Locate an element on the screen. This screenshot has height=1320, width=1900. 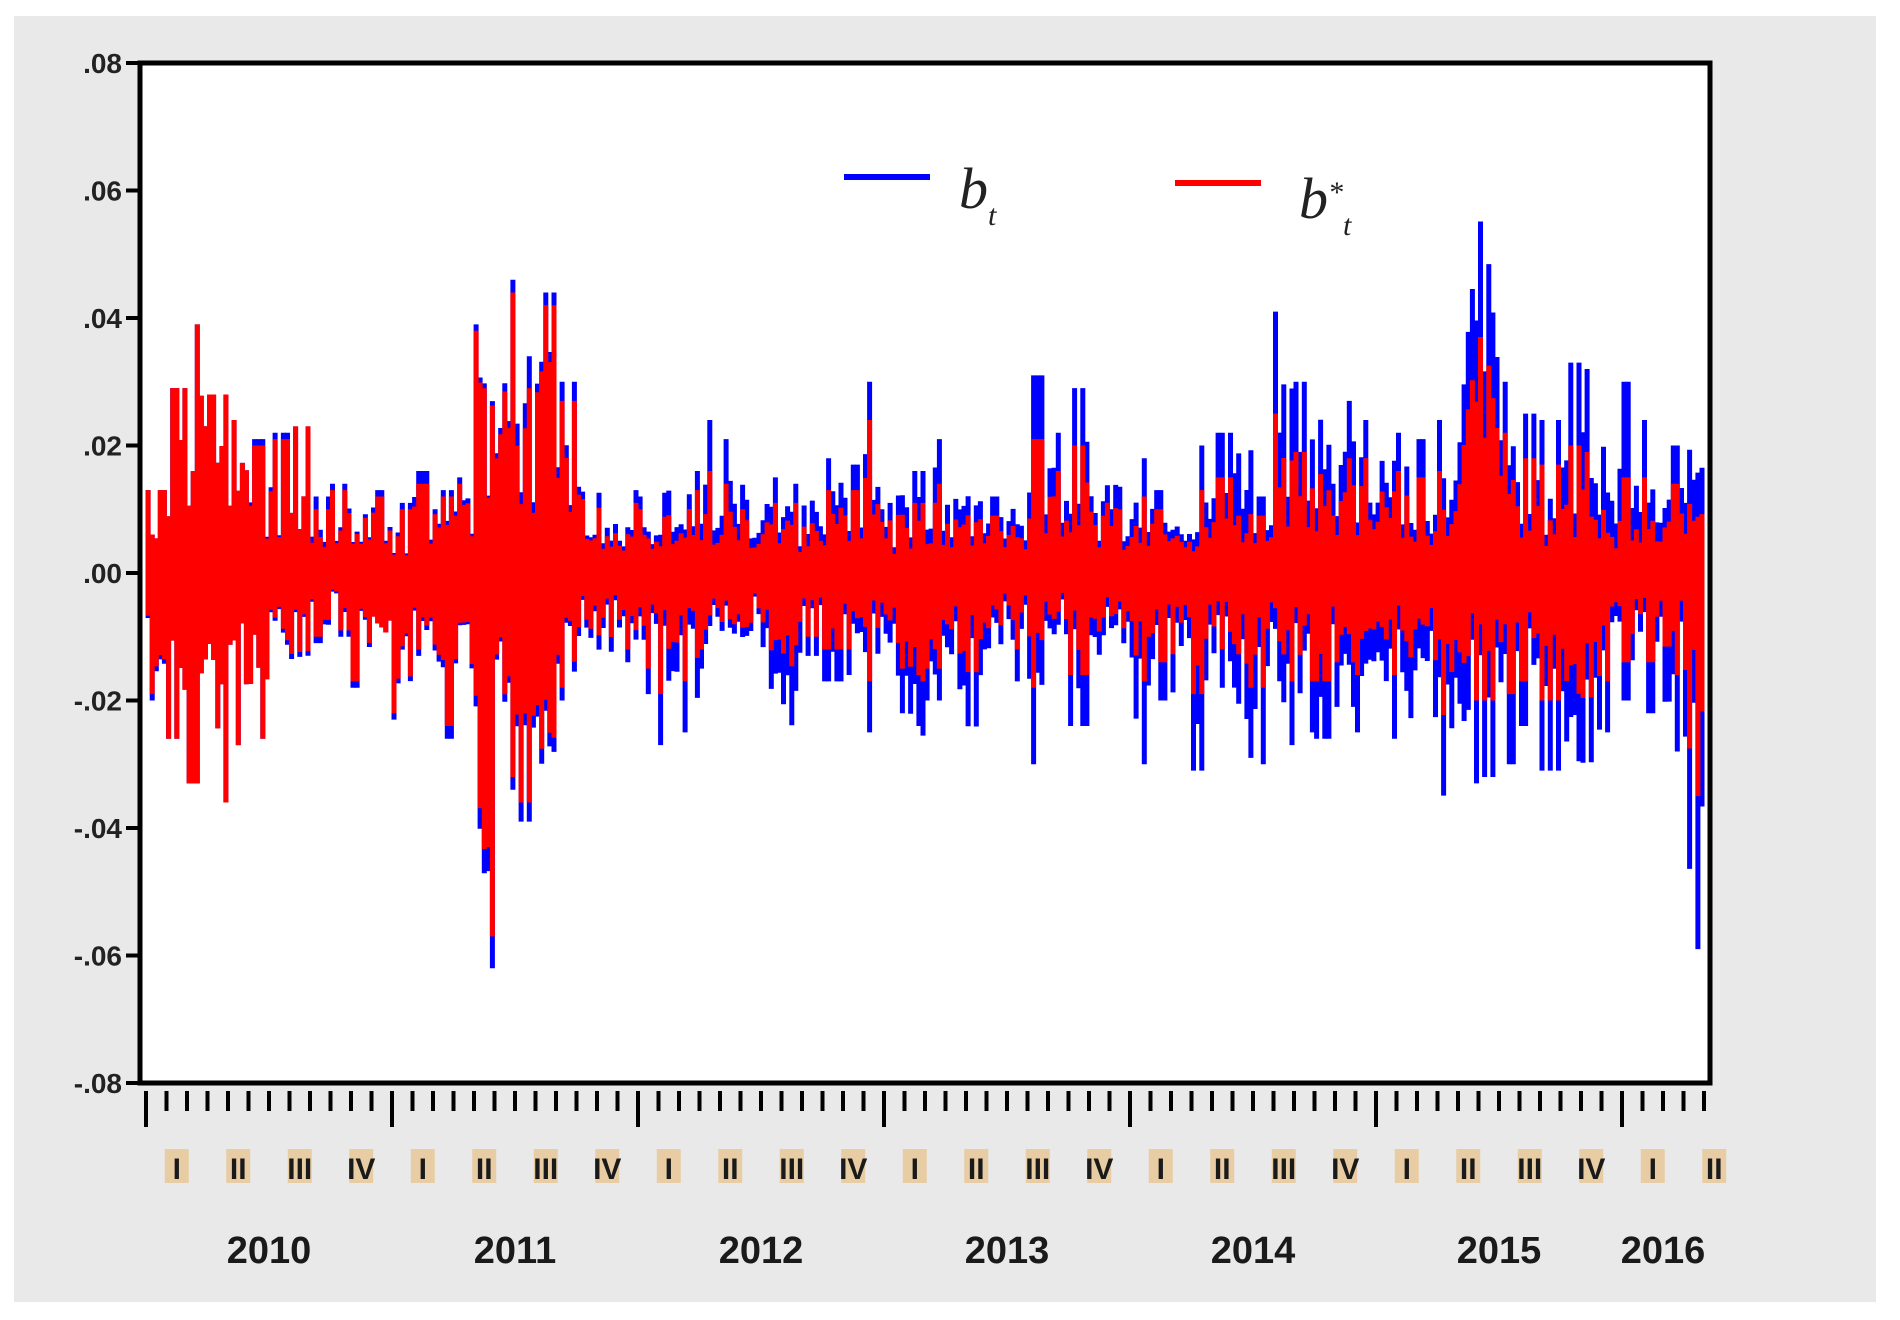
y-tick-label: .06 is located at coordinates (102, 191).